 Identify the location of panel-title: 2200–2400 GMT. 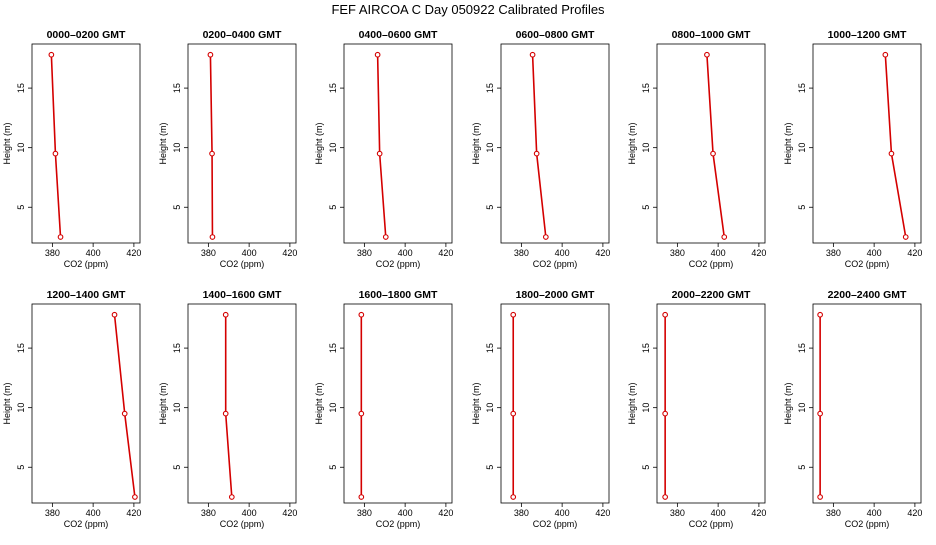
(867, 295).